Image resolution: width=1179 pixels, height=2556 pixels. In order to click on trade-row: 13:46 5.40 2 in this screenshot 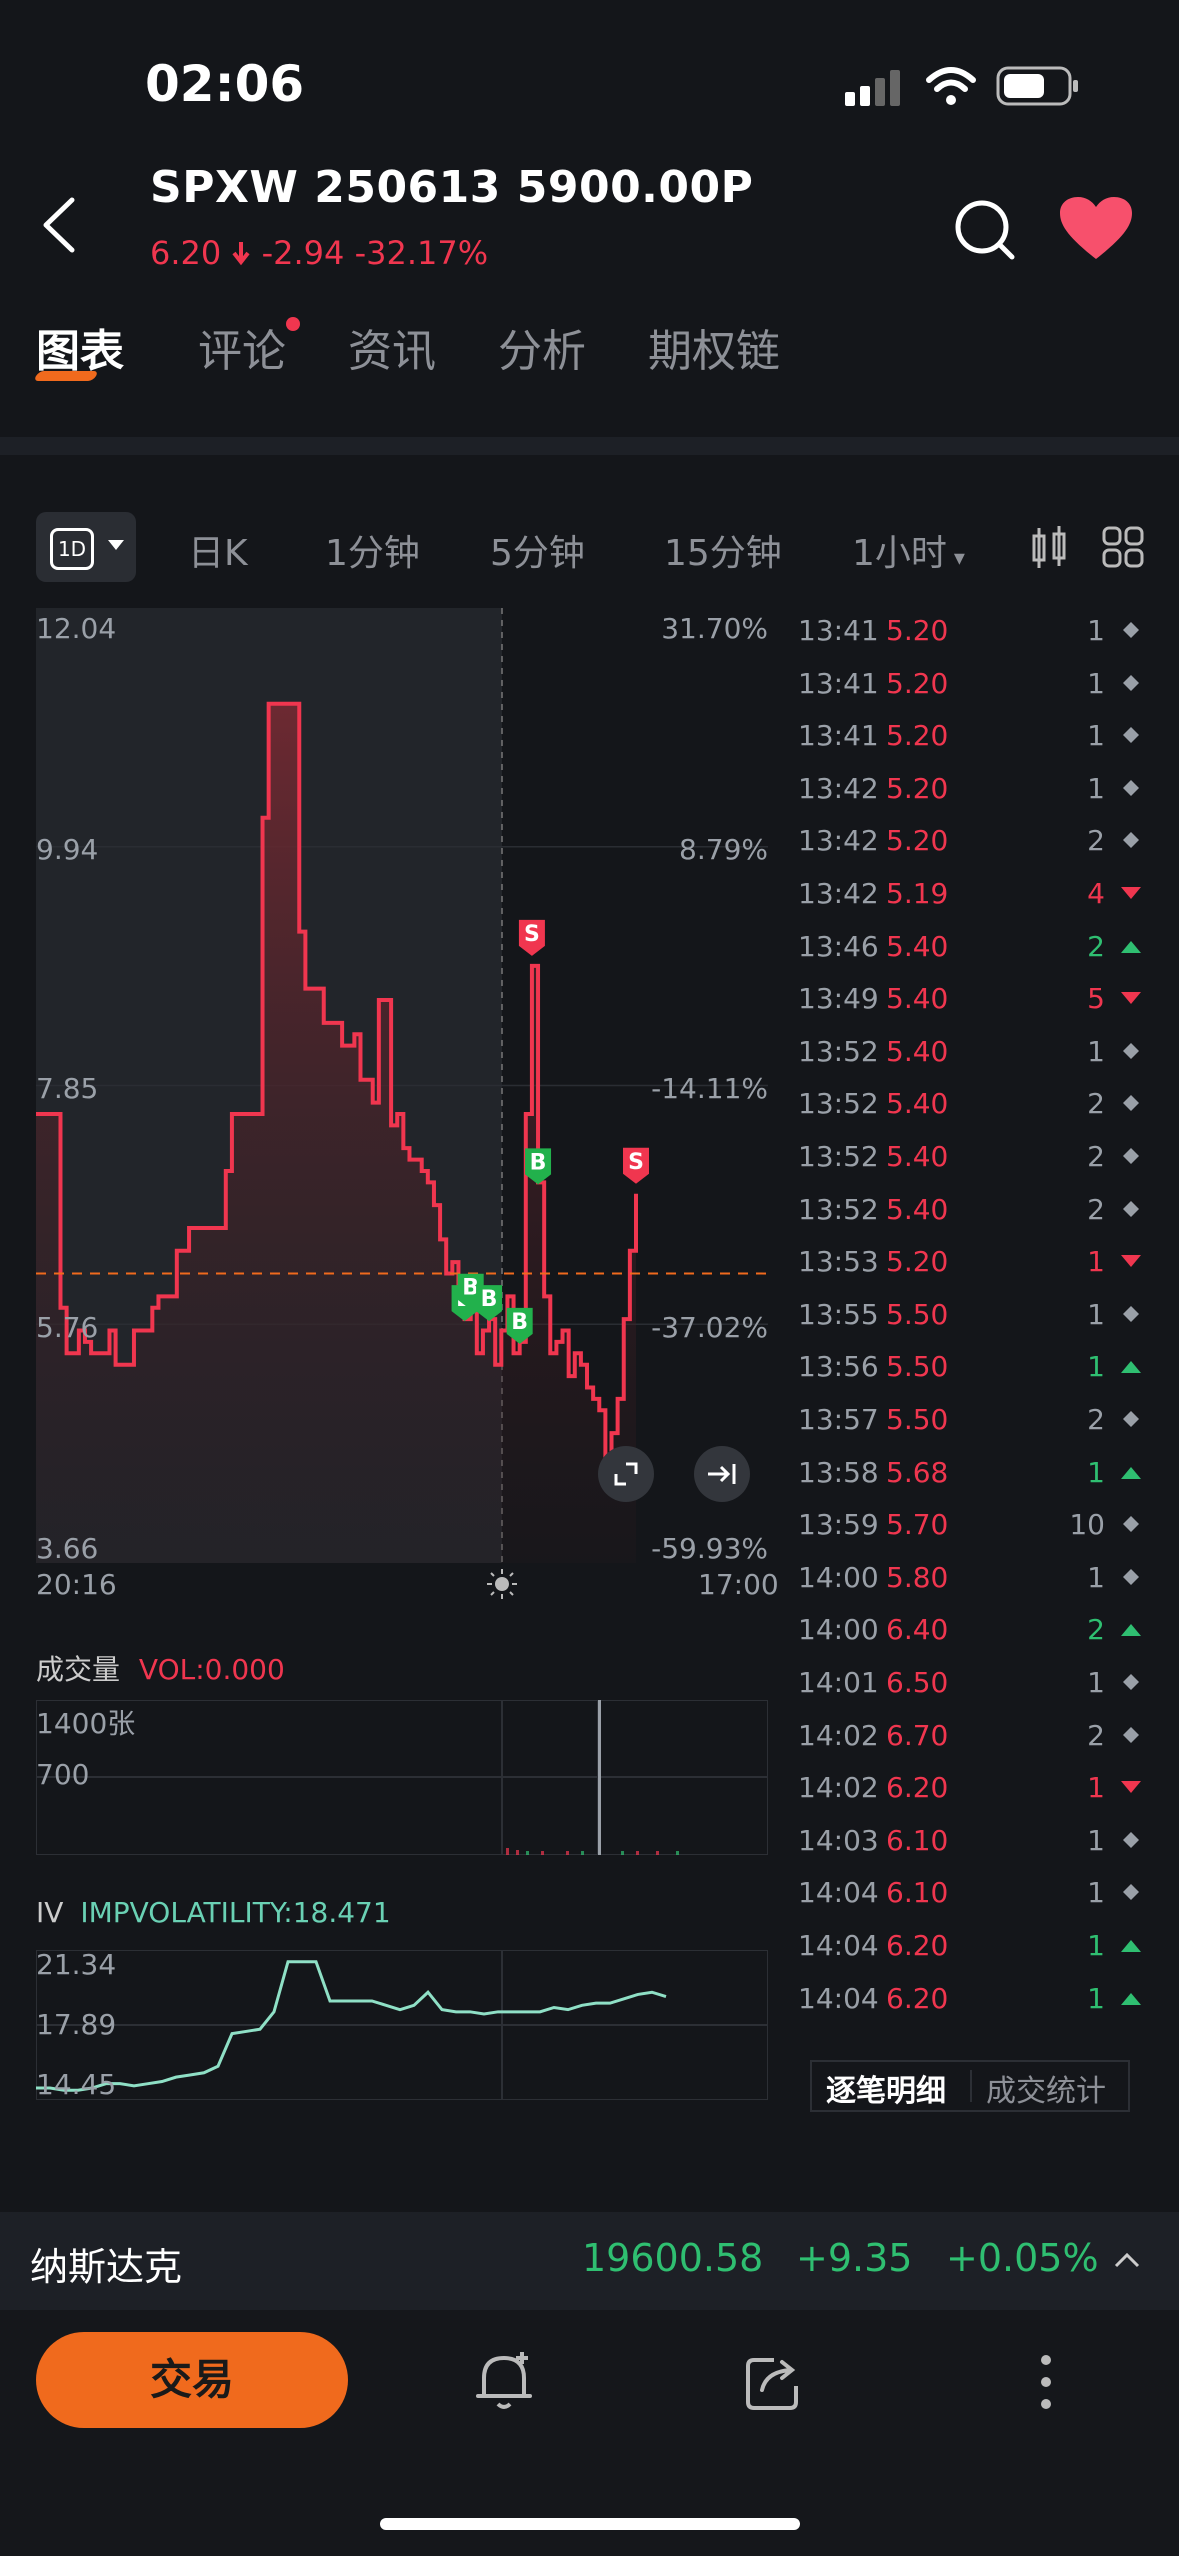, I will do `click(970, 956)`.